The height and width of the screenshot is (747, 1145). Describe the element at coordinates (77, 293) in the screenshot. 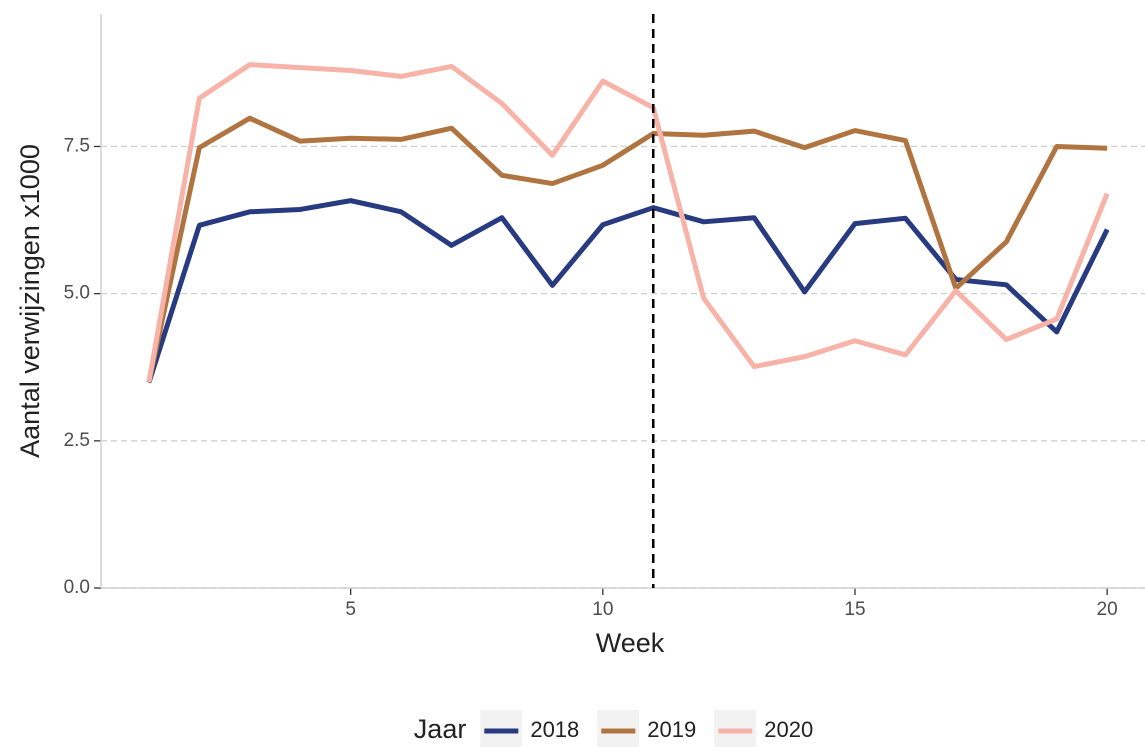

I see `y-tick-label: 5.0` at that location.